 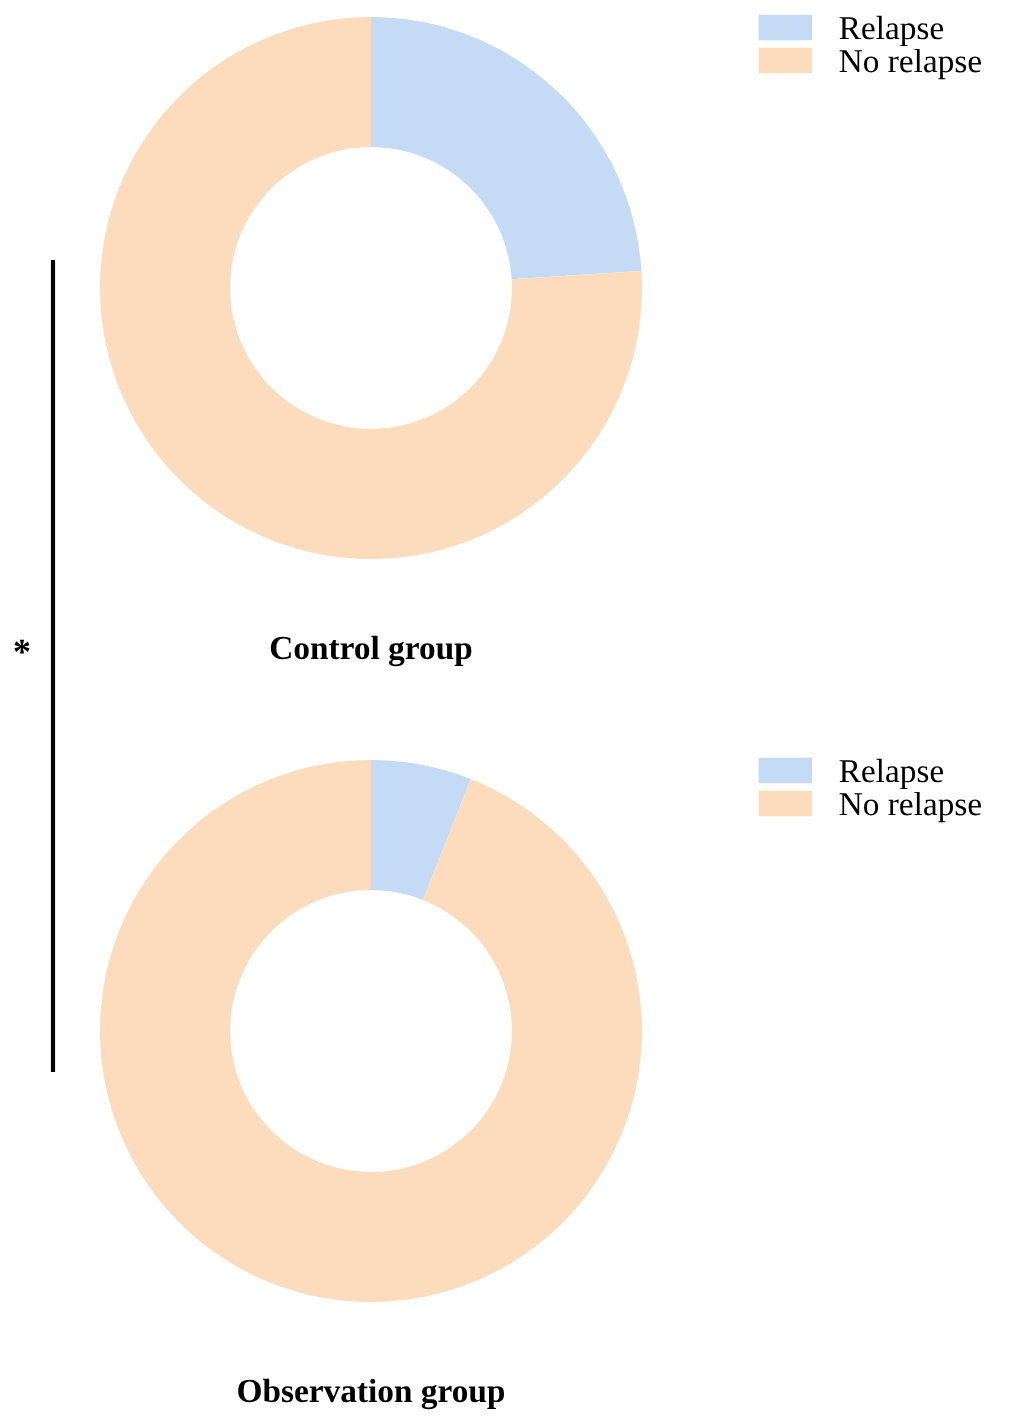 What do you see at coordinates (371, 1394) in the screenshot?
I see `text: Observation group` at bounding box center [371, 1394].